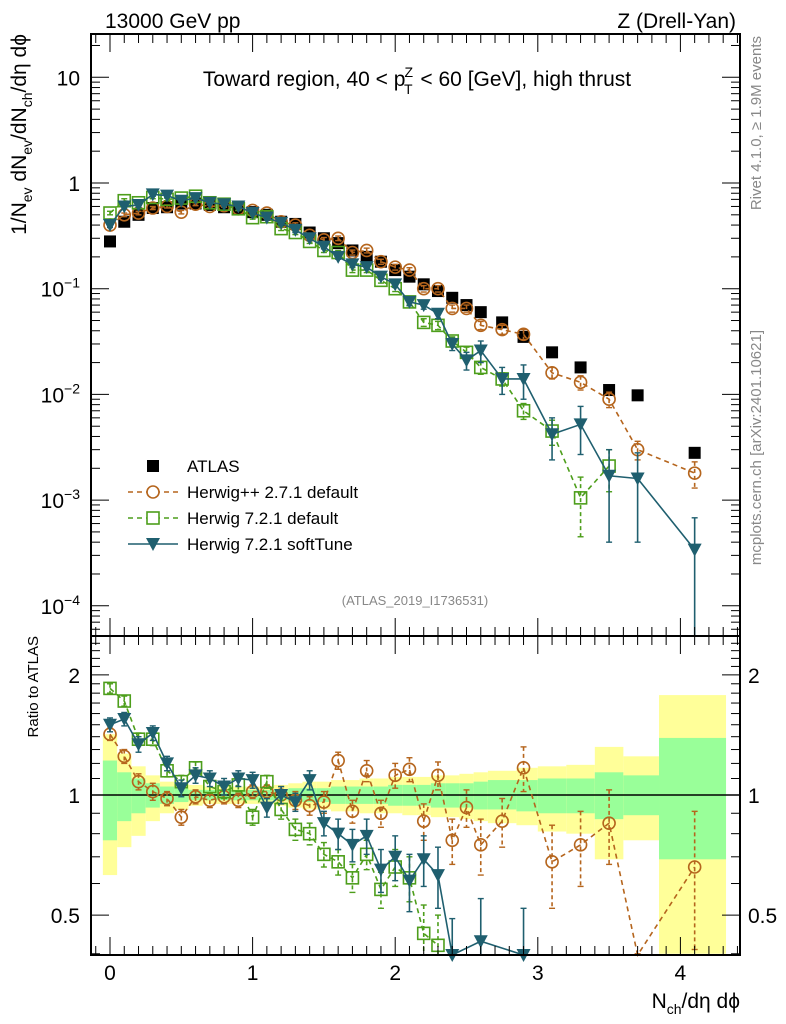 This screenshot has height=1024, width=786. I want to click on legend-item: Herwig++ 2.7.1 default, so click(243, 492).